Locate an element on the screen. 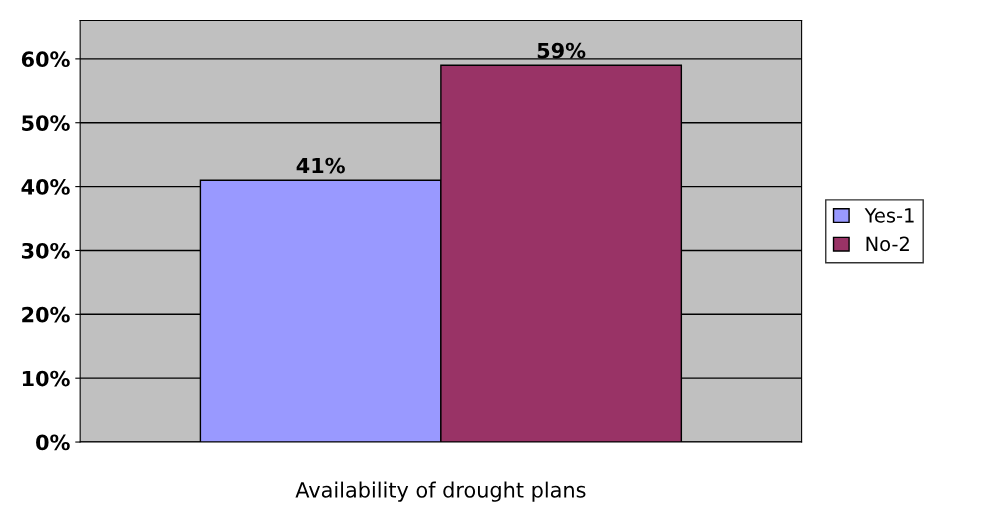 Image resolution: width=1002 pixels, height=514 pixels. y-tick-label: 0% is located at coordinates (53, 442).